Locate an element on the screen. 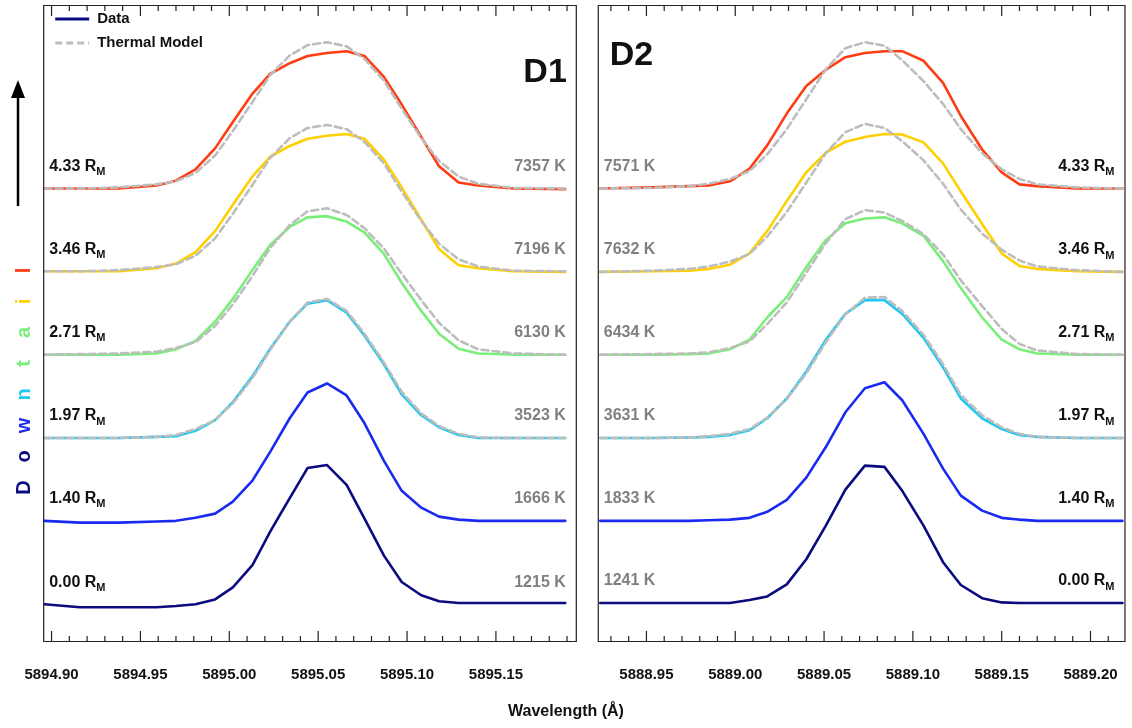  x-tick-label: 5895.00 is located at coordinates (229, 674).